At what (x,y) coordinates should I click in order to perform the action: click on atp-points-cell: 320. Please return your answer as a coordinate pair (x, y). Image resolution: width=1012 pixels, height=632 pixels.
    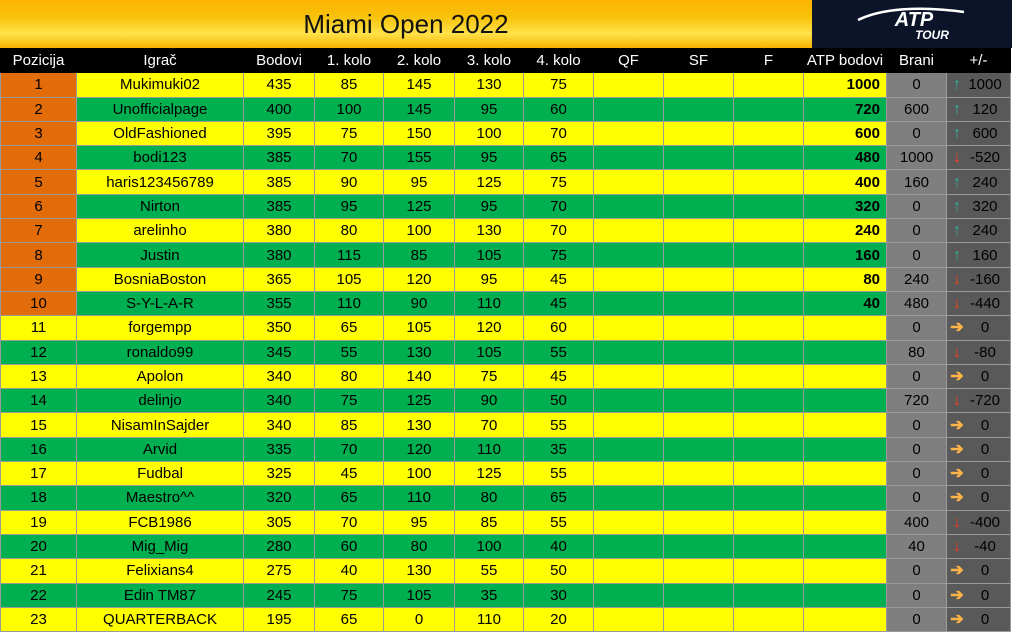
    Looking at the image, I should click on (845, 206).